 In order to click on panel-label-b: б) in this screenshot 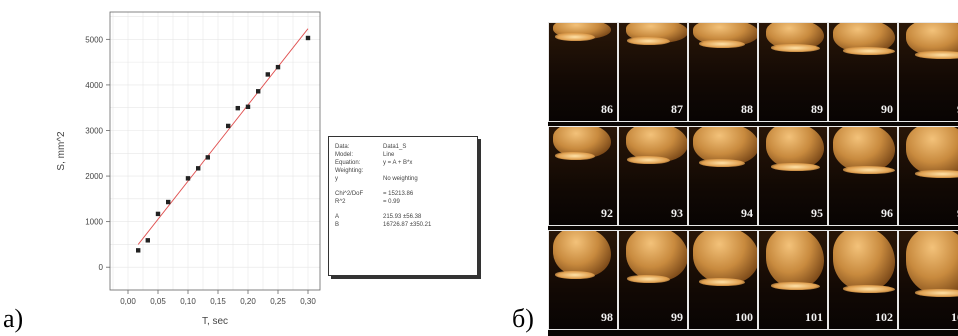, I will do `click(523, 318)`.